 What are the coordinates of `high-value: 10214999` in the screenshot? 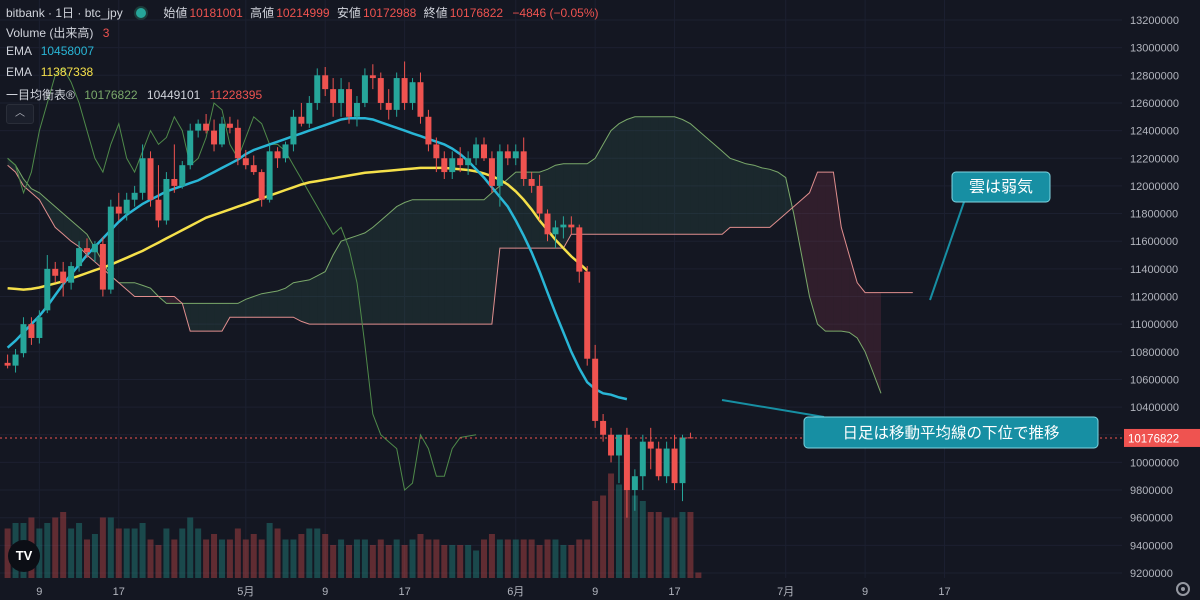 It's located at (303, 13).